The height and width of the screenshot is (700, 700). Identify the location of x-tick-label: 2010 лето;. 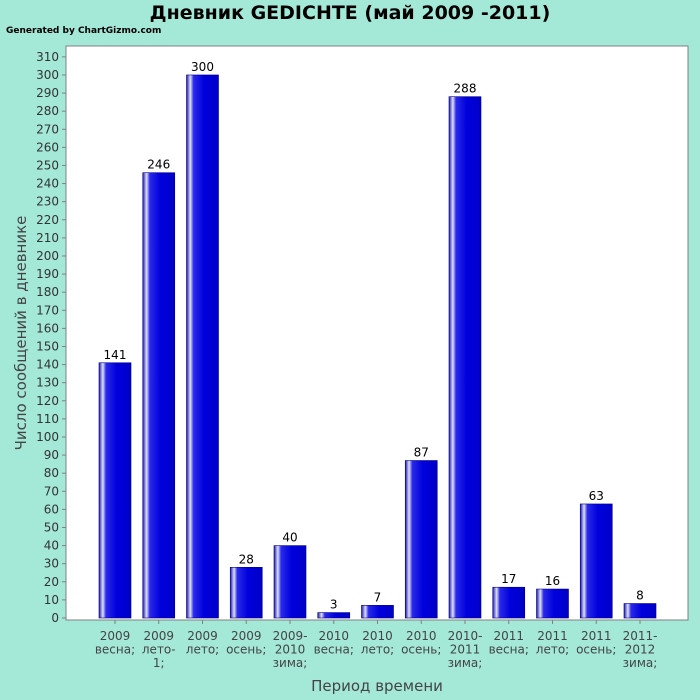
(377, 643).